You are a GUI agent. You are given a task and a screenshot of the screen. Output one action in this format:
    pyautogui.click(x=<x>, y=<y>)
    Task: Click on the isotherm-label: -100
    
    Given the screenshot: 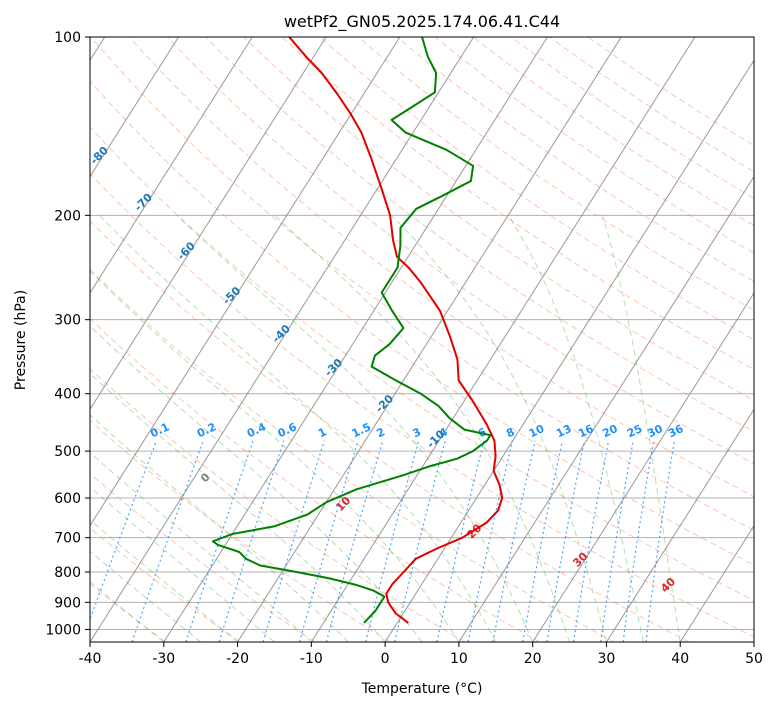 What is the action you would take?
    pyautogui.click(x=12, y=63)
    